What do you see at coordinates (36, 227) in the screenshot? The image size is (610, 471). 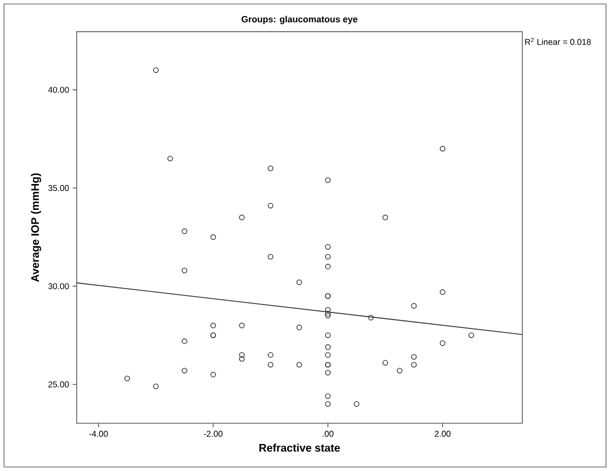 I see `y-axis-title: Average IOP (mmHg)` at bounding box center [36, 227].